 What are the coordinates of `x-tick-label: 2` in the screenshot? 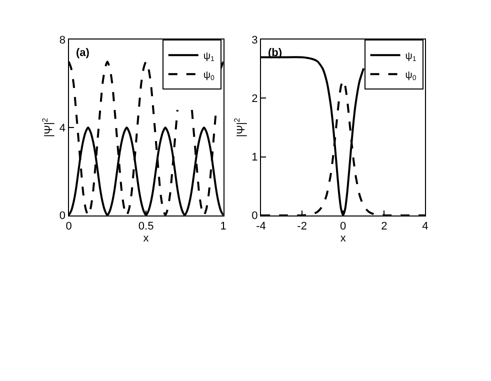 It's located at (384, 226).